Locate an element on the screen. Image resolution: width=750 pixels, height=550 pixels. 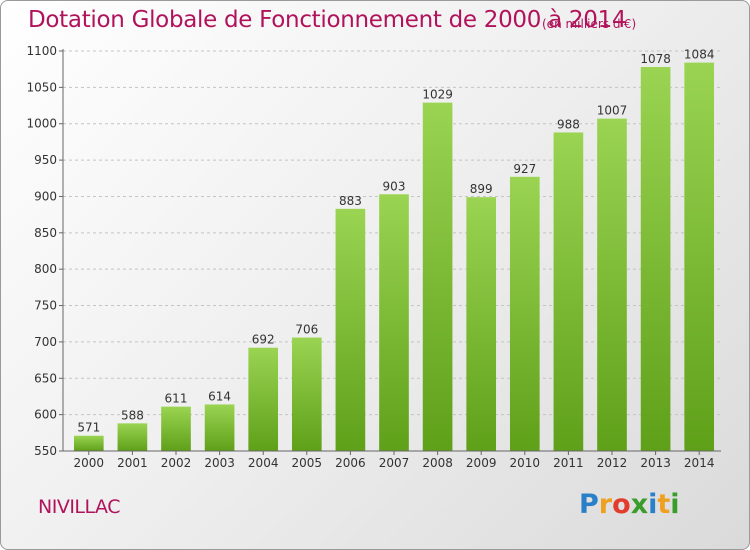
y-tick-label: 550 is located at coordinates (45, 451).